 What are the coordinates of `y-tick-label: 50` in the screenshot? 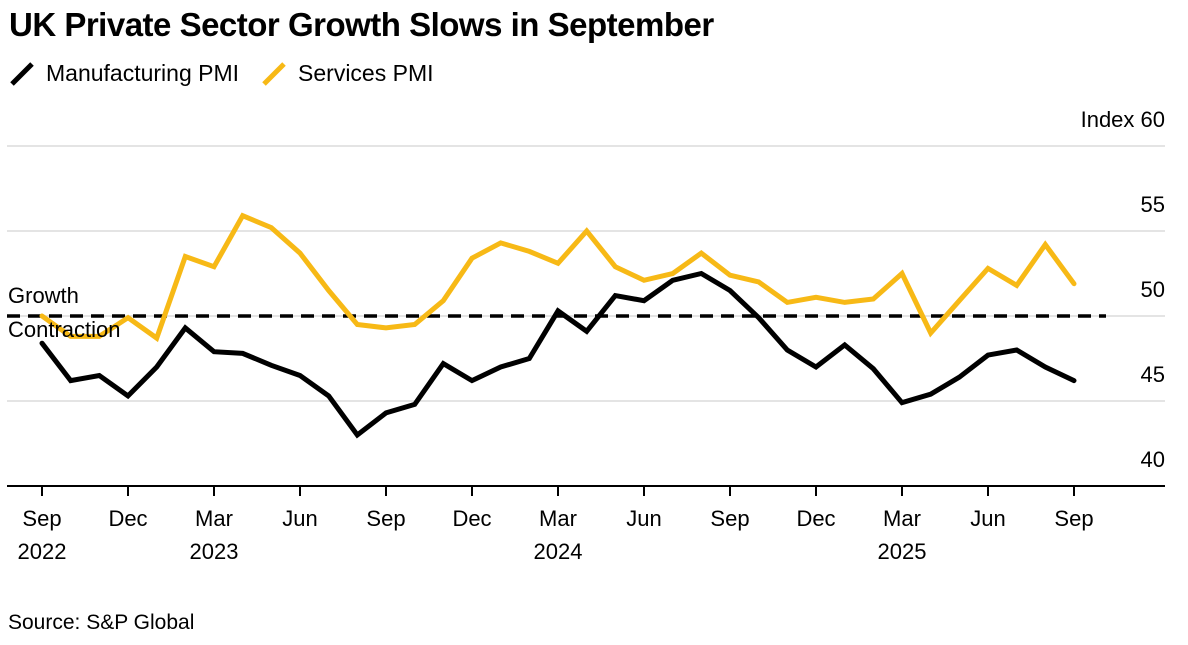 It's located at (1152, 289).